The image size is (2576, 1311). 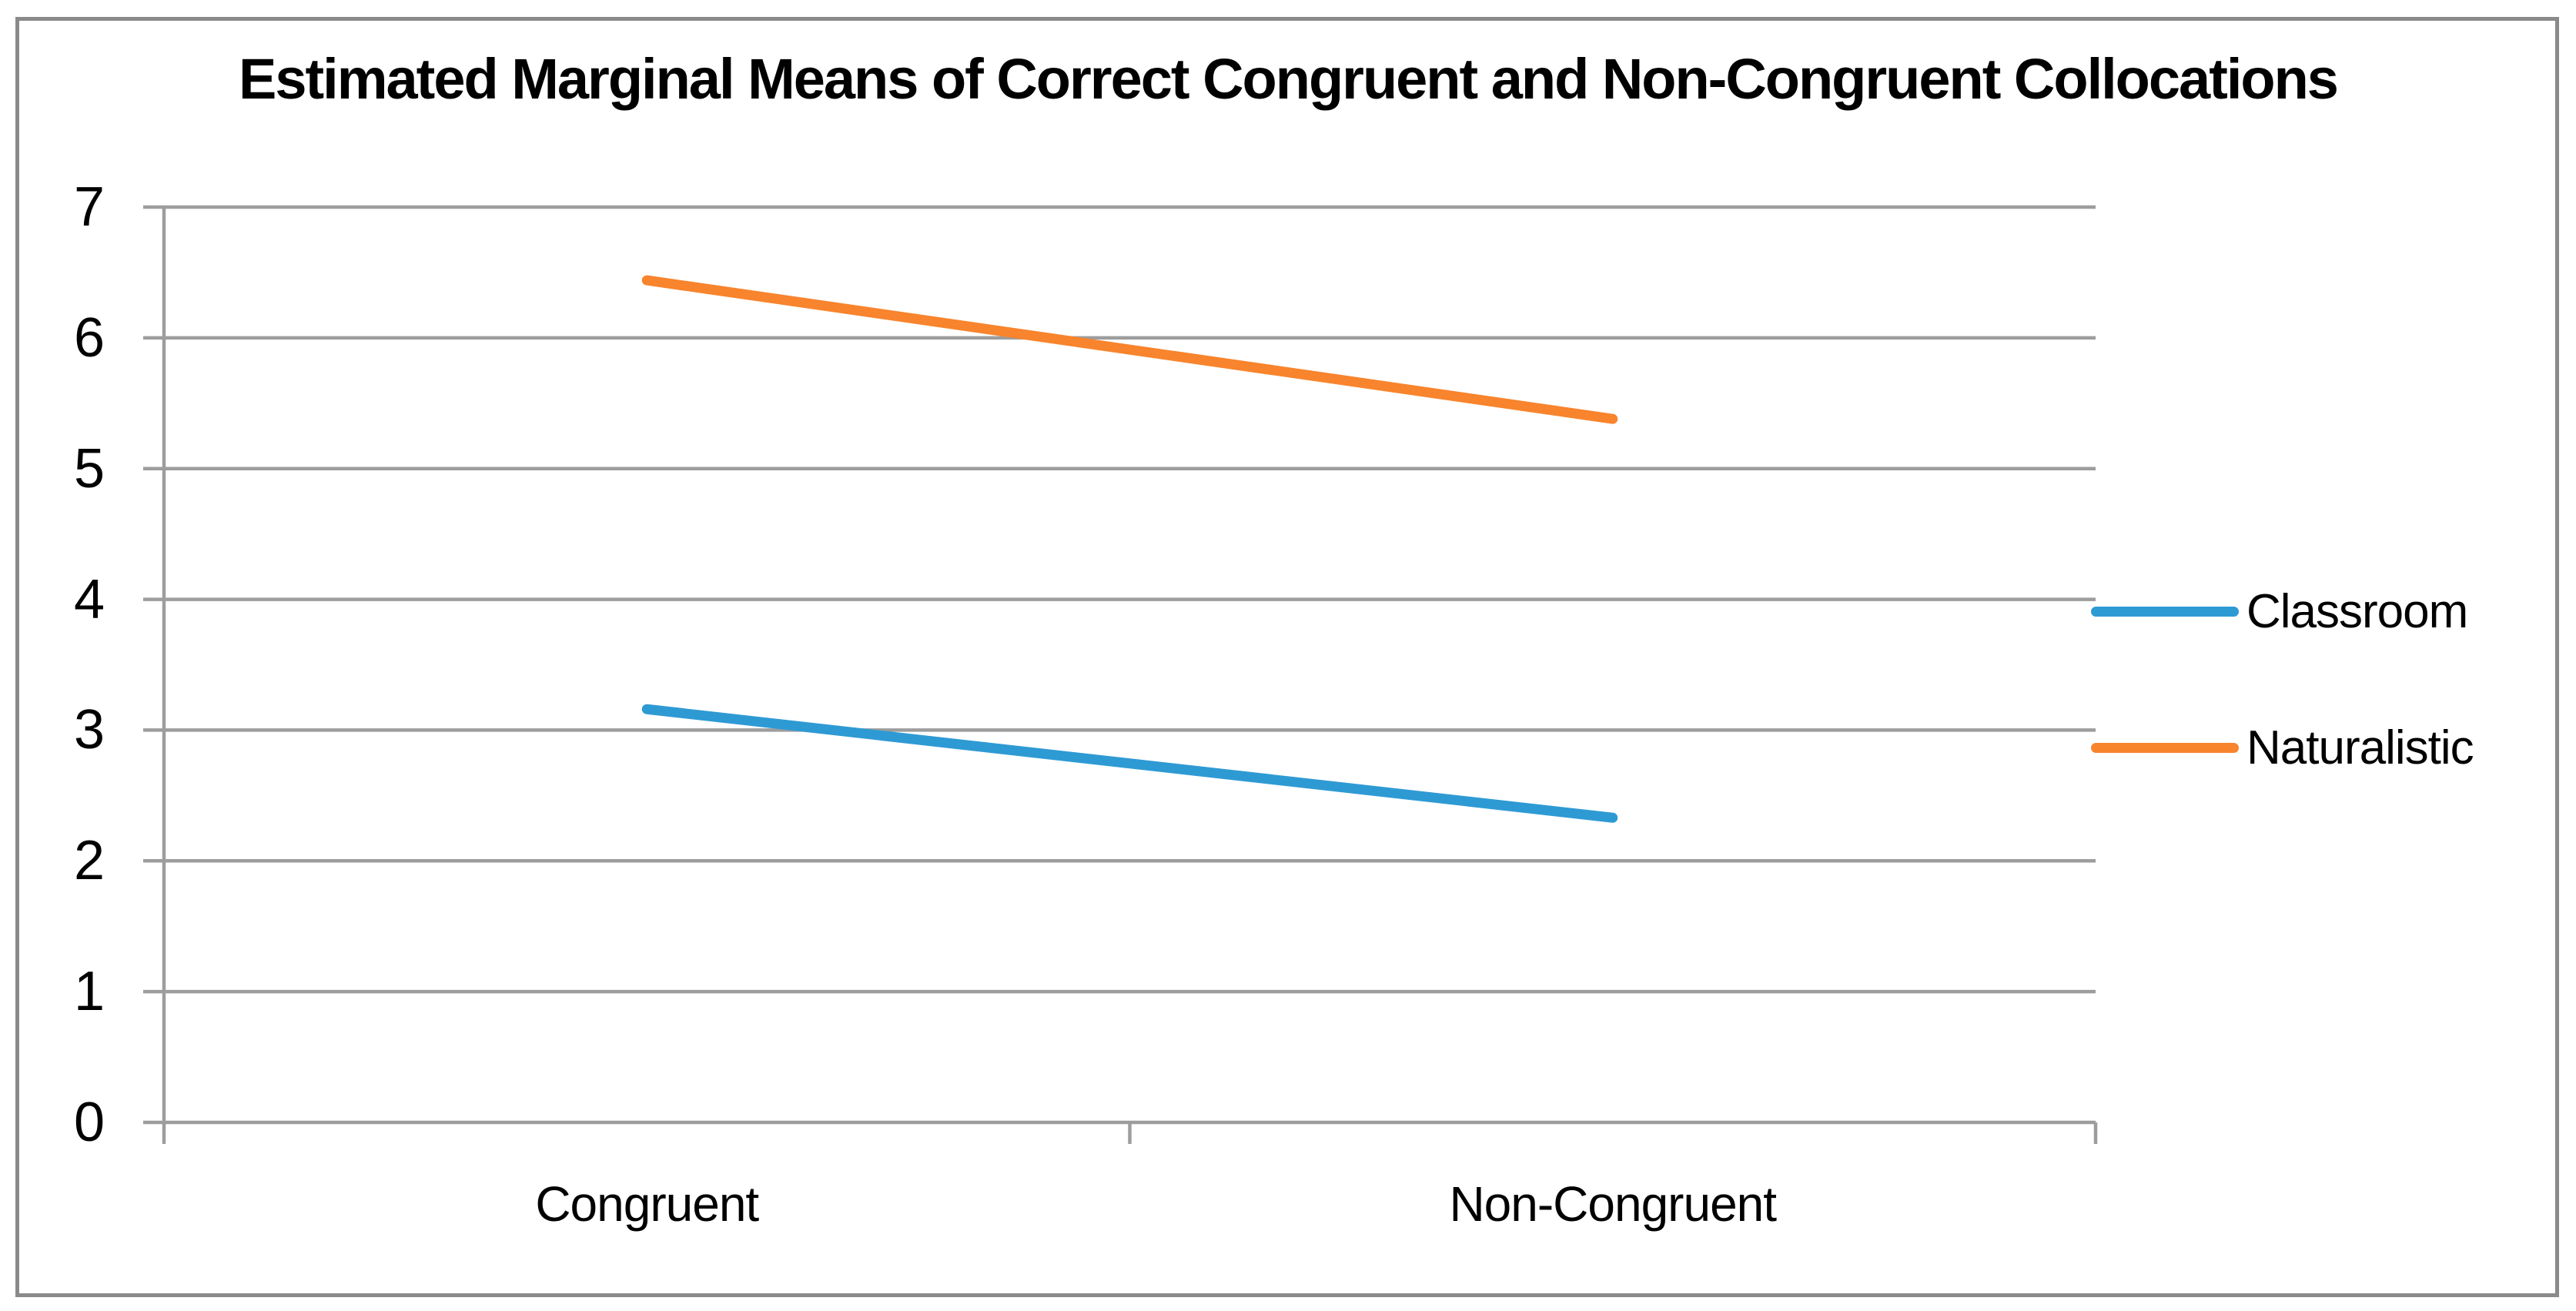 What do you see at coordinates (2165, 747) in the screenshot?
I see `naturalistic-line-swatch` at bounding box center [2165, 747].